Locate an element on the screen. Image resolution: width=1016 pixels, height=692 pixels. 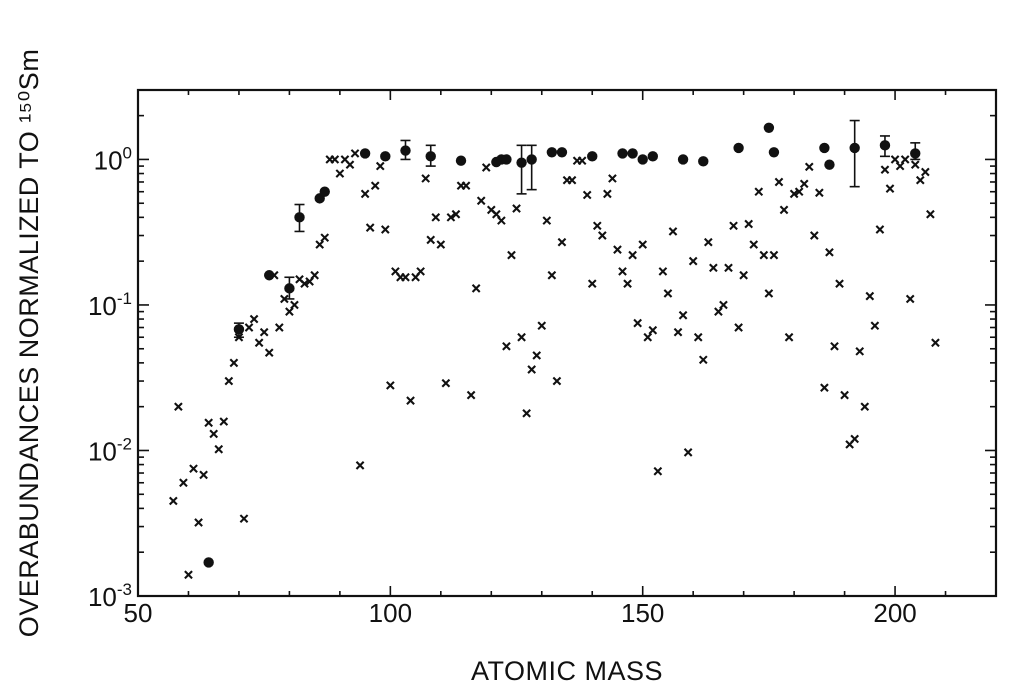
x-tick-label: 200 is located at coordinates (894, 613).